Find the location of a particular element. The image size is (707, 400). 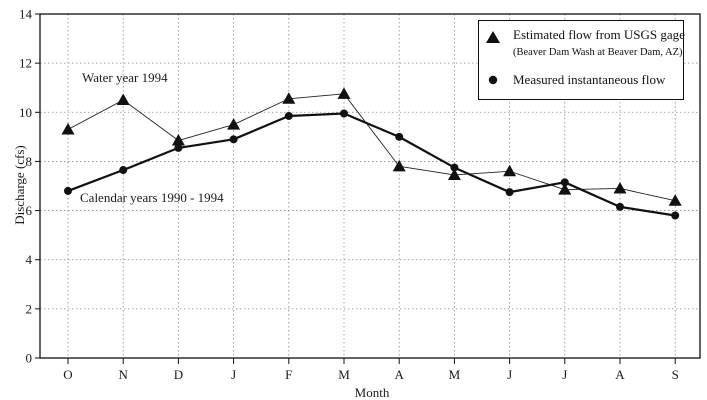

y-tick-label: 10 is located at coordinates (25, 112).